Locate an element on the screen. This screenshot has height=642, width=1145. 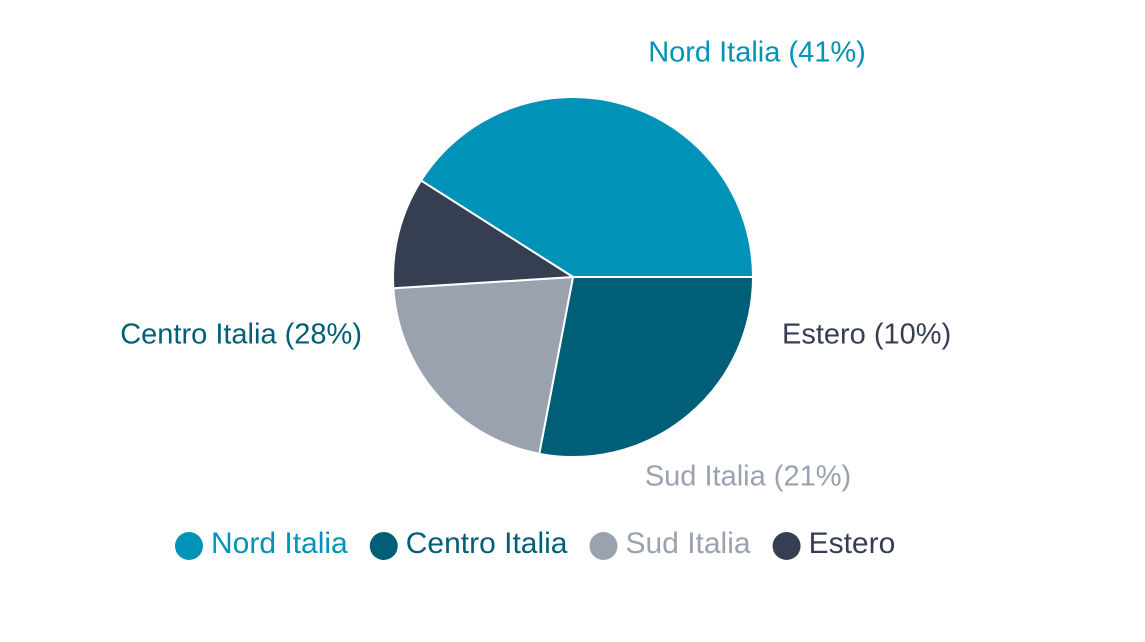
slice-label-centro-italia: Centro Italia (28%) is located at coordinates (241, 335).